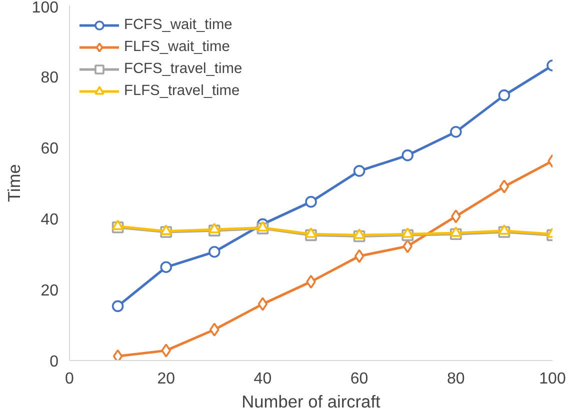 The width and height of the screenshot is (572, 414). Describe the element at coordinates (166, 379) in the screenshot. I see `x-tick-label: 20` at that location.